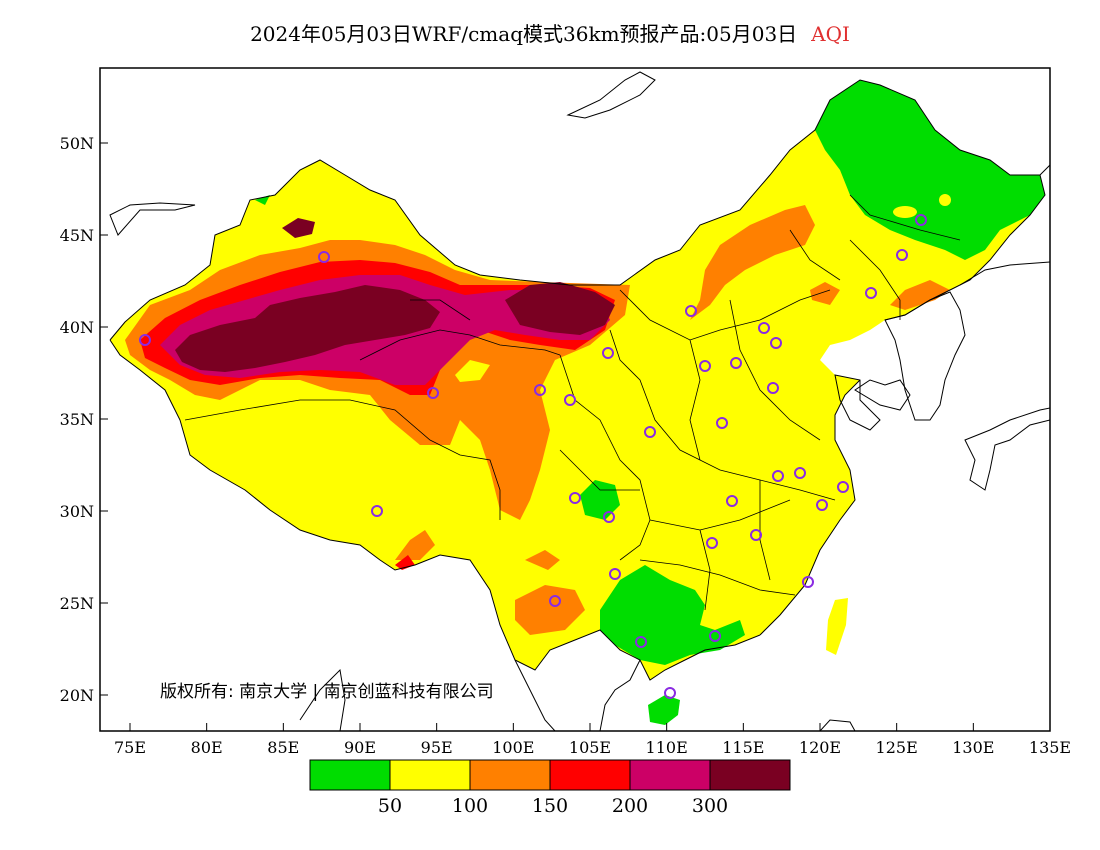 This screenshot has height=850, width=1100. I want to click on y-tick-label: 45N, so click(77, 235).